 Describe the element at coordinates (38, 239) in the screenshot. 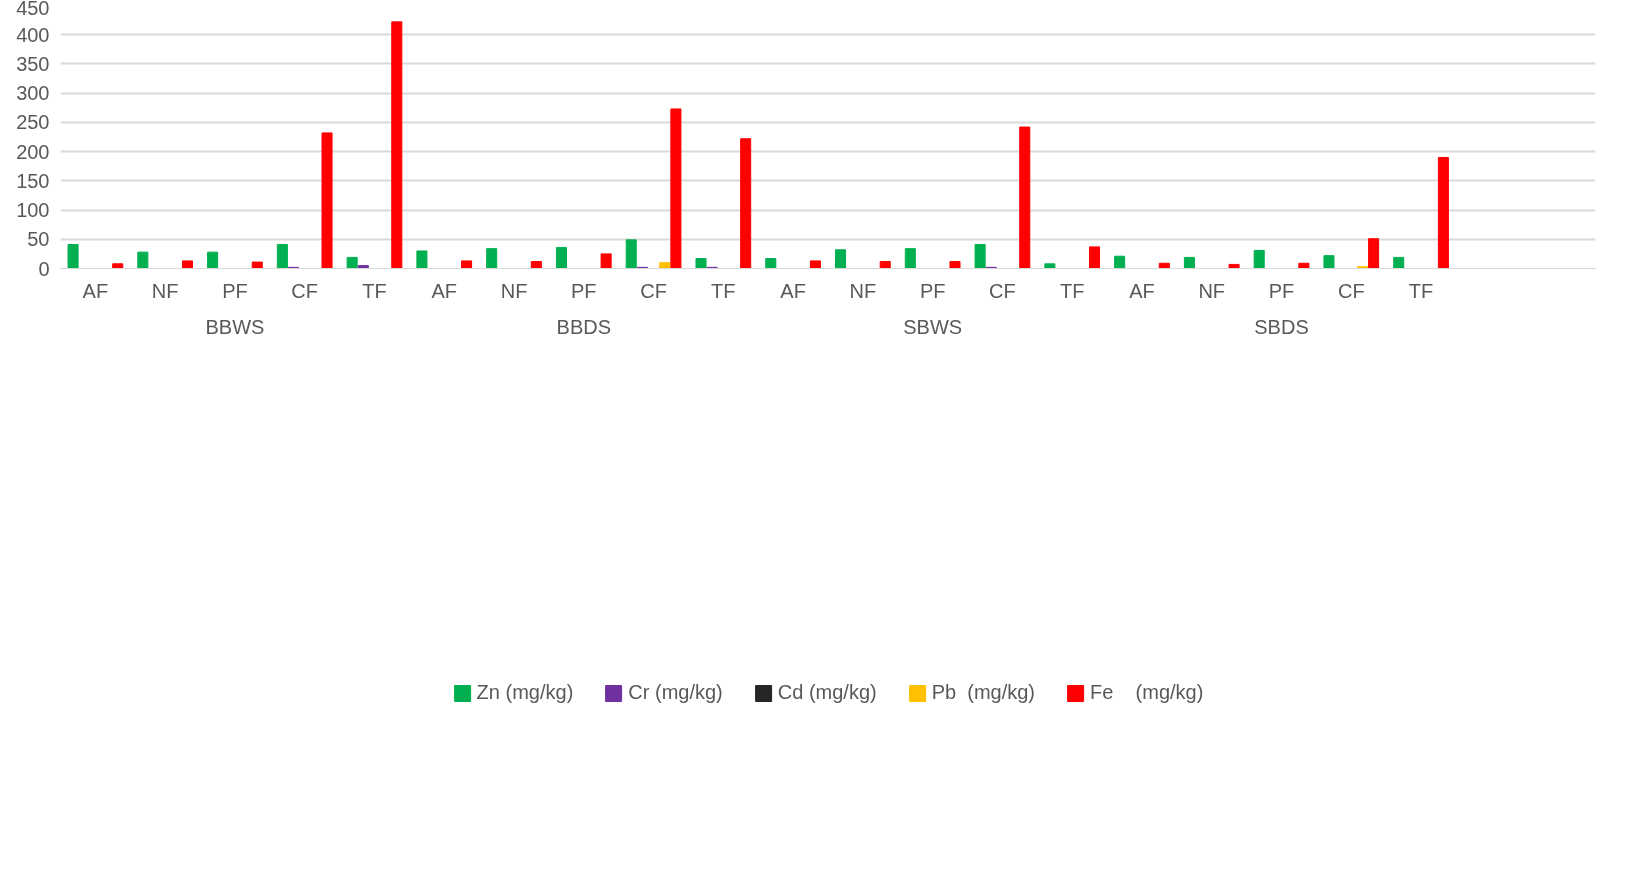

I see `y-tick-label: 50` at that location.